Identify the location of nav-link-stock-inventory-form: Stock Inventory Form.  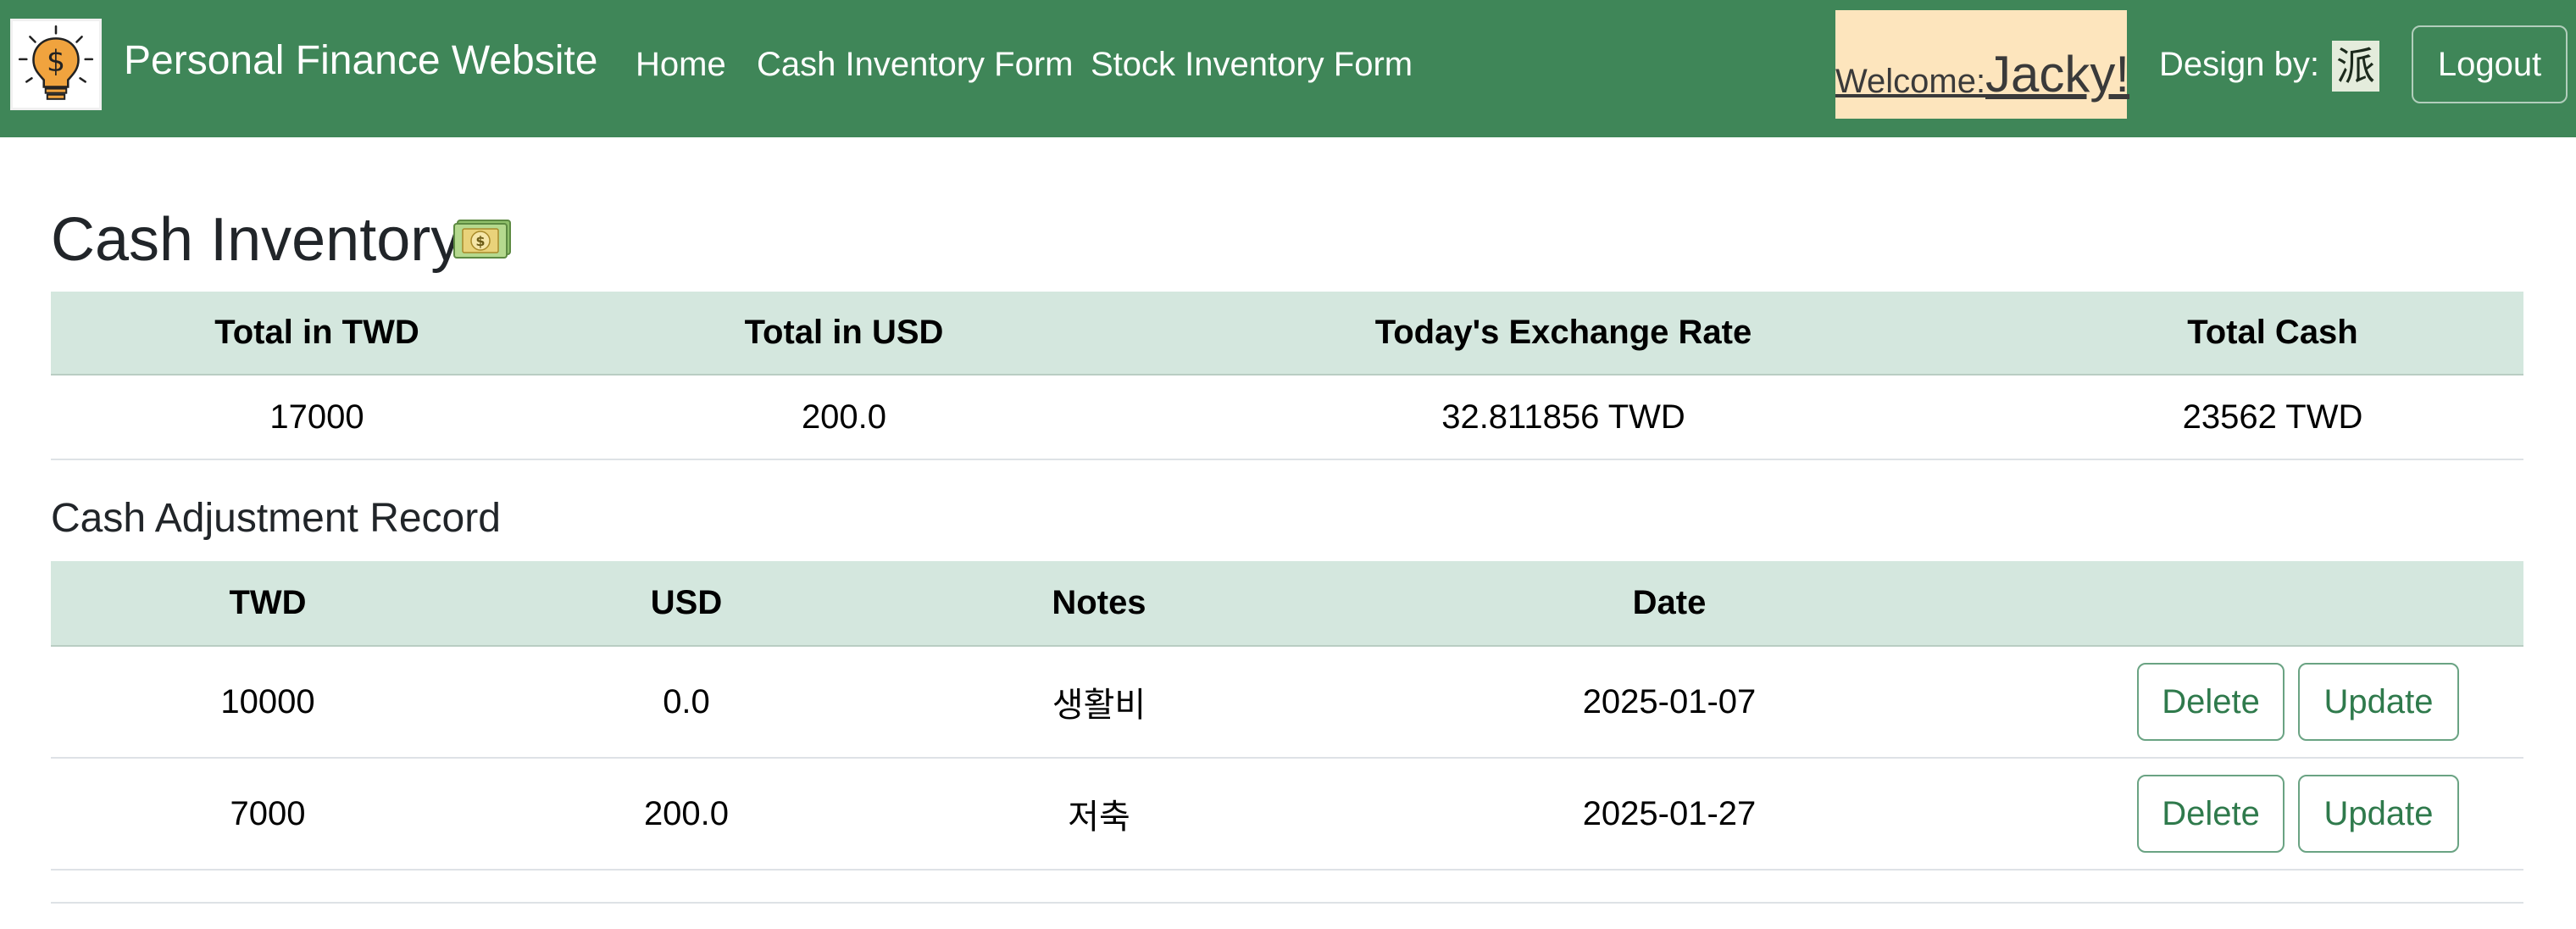
(1252, 65).